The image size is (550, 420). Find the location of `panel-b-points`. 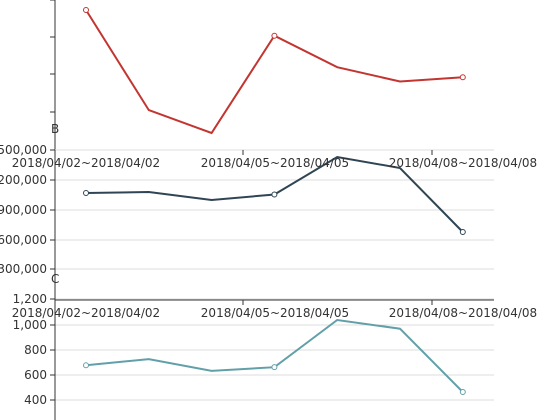

panel-b-points is located at coordinates (274, 212).